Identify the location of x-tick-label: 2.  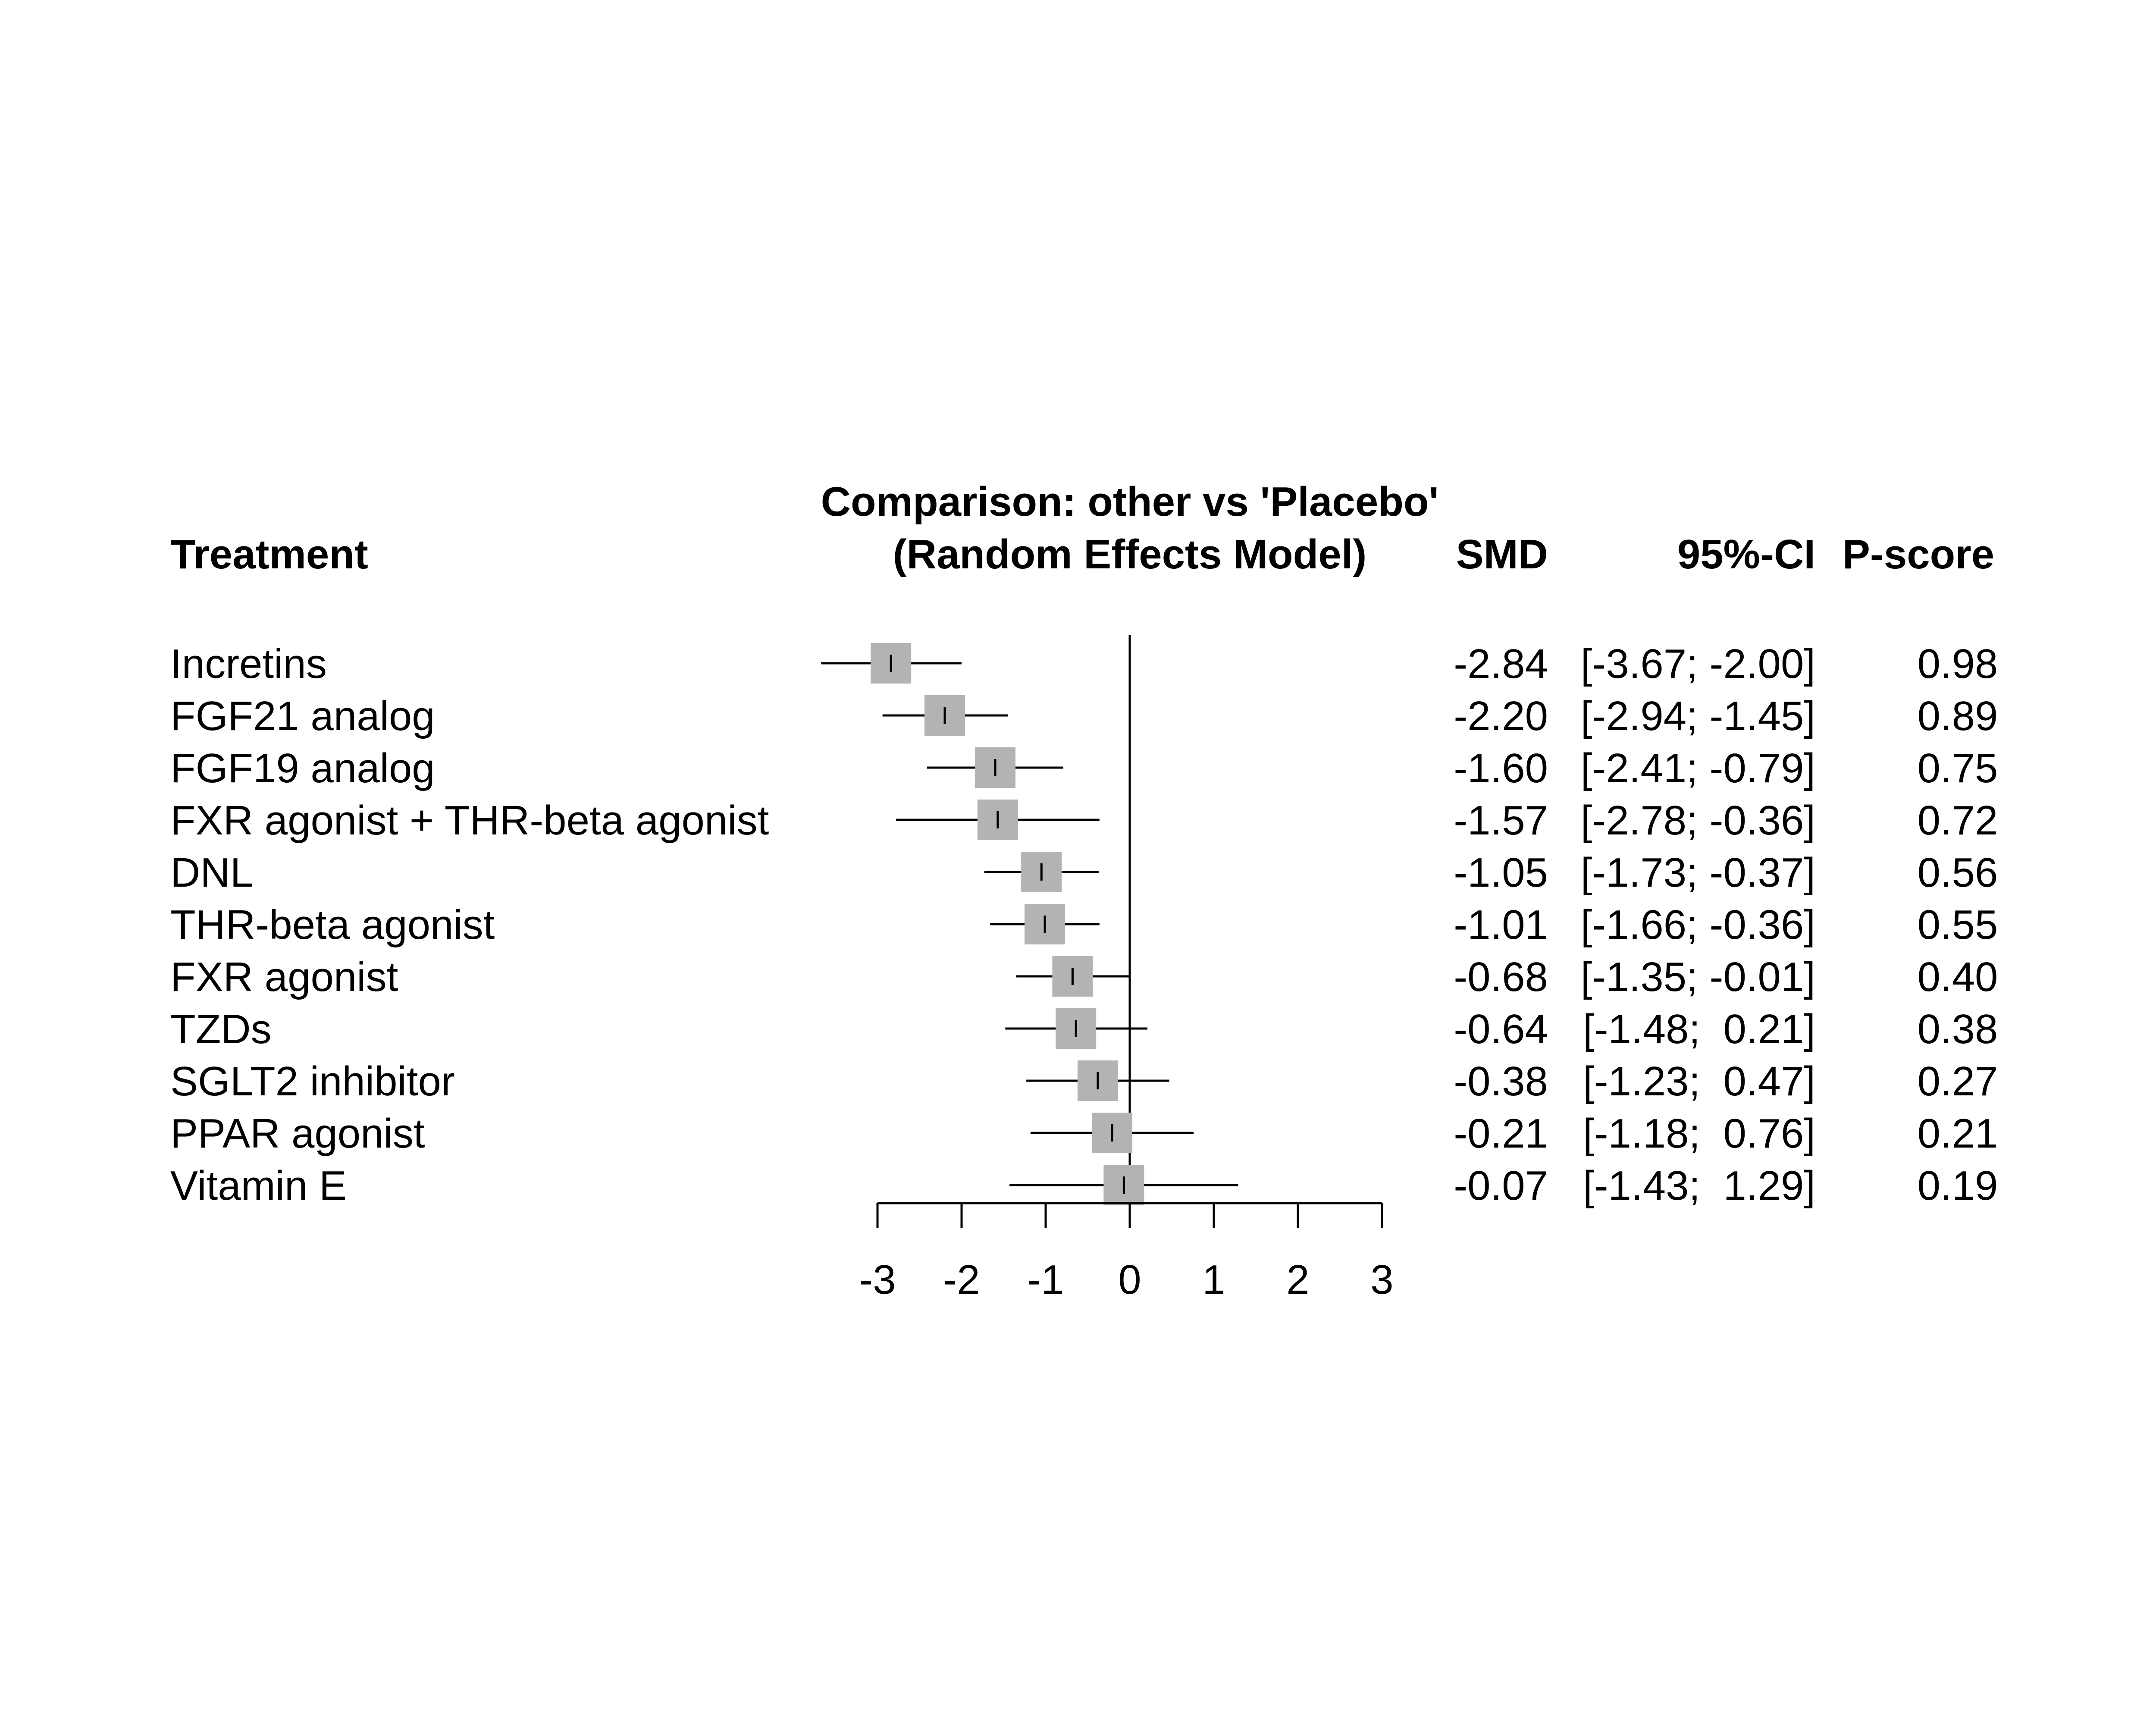
(1297, 1280).